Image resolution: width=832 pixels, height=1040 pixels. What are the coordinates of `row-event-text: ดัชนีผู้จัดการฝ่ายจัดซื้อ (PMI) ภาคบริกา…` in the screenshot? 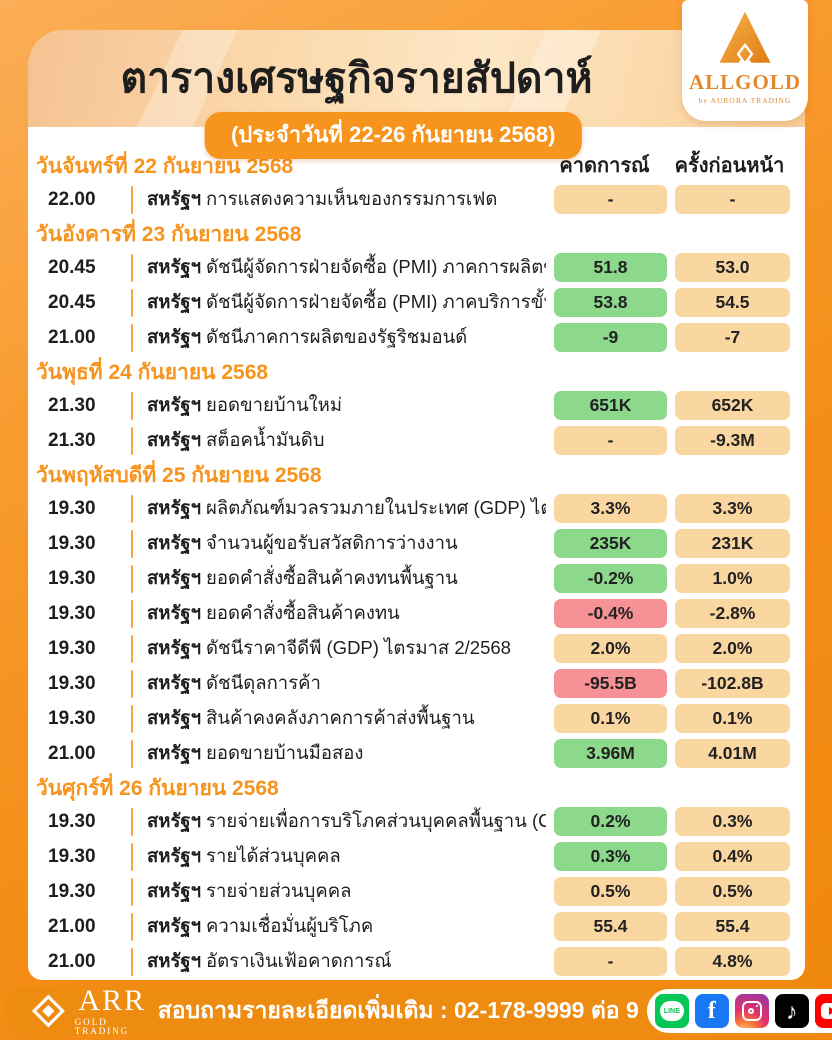 It's located at (376, 301).